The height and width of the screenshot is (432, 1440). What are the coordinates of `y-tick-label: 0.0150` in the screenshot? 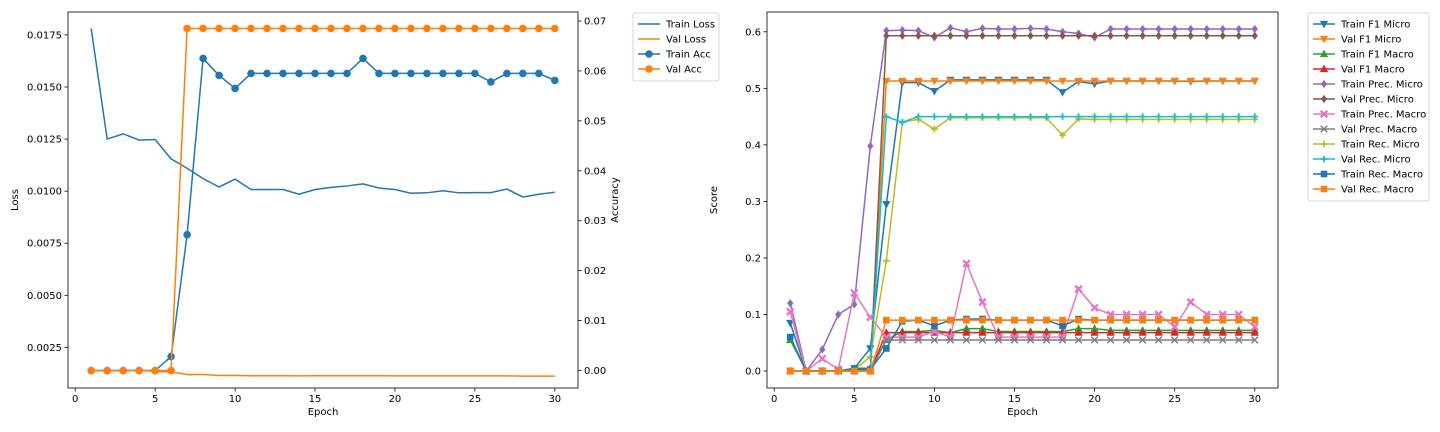 It's located at (44, 87).